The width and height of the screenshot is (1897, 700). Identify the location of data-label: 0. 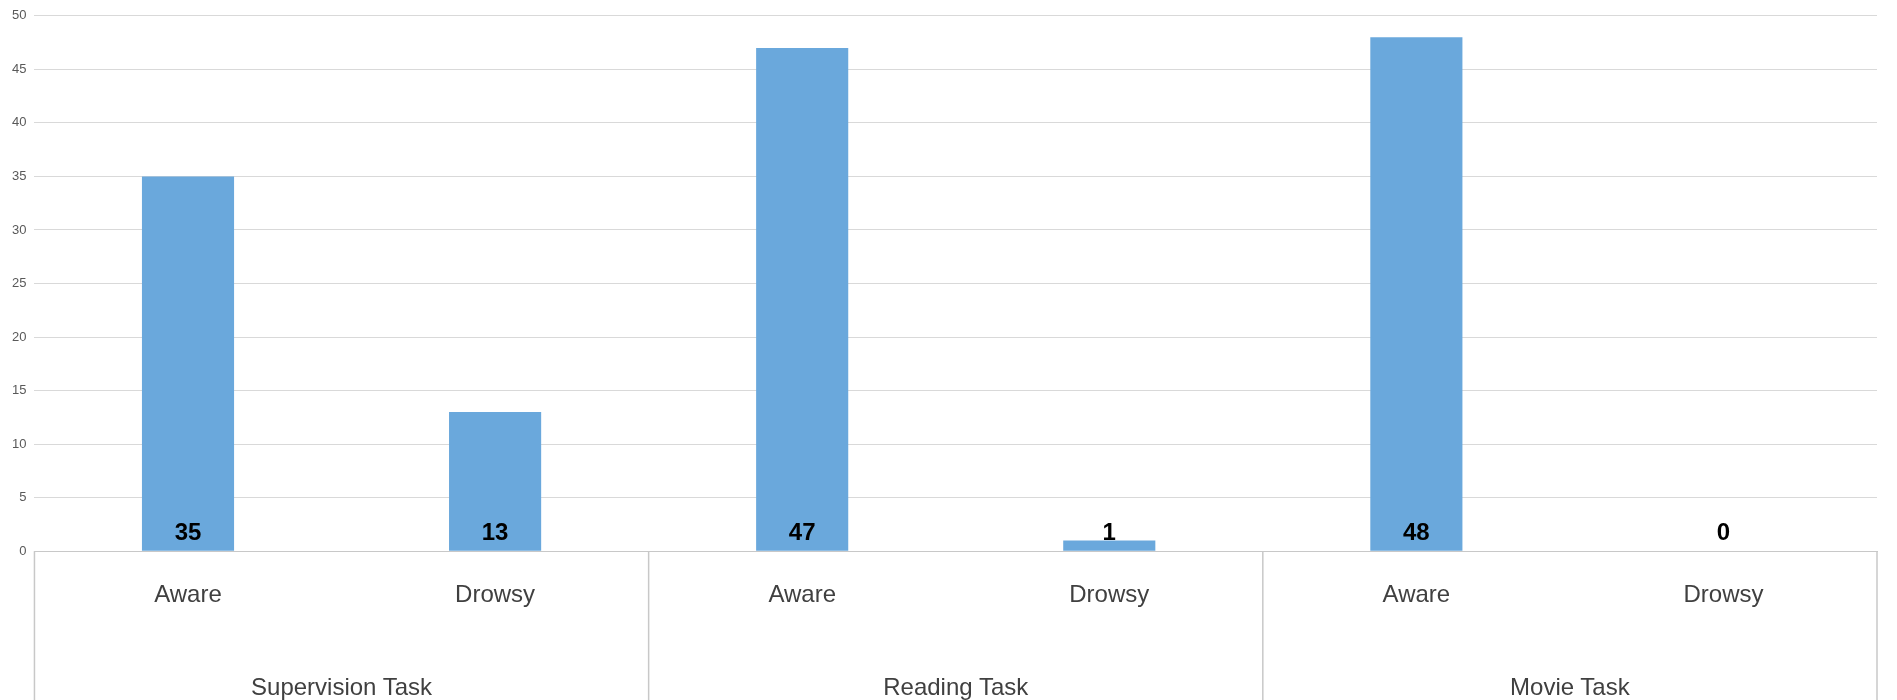
(1723, 531).